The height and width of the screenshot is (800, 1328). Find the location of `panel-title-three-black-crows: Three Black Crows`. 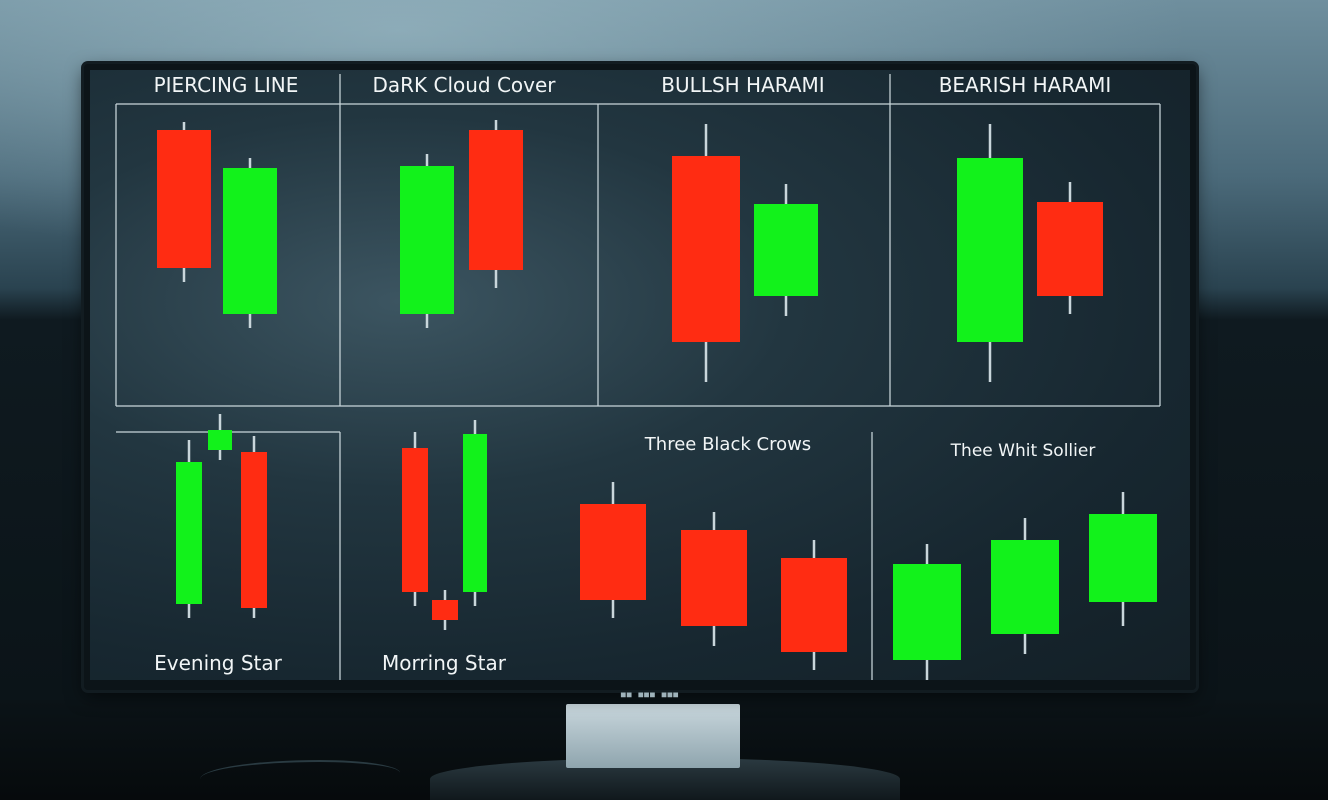

panel-title-three-black-crows: Three Black Crows is located at coordinates (727, 444).